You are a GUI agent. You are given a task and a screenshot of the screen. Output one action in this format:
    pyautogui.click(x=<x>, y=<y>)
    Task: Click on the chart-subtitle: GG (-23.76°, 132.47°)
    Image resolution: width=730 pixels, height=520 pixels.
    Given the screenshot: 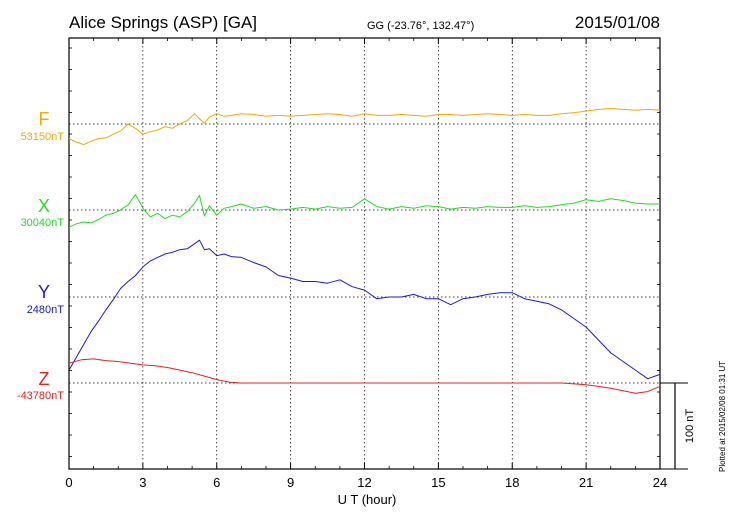 What is the action you would take?
    pyautogui.click(x=420, y=26)
    